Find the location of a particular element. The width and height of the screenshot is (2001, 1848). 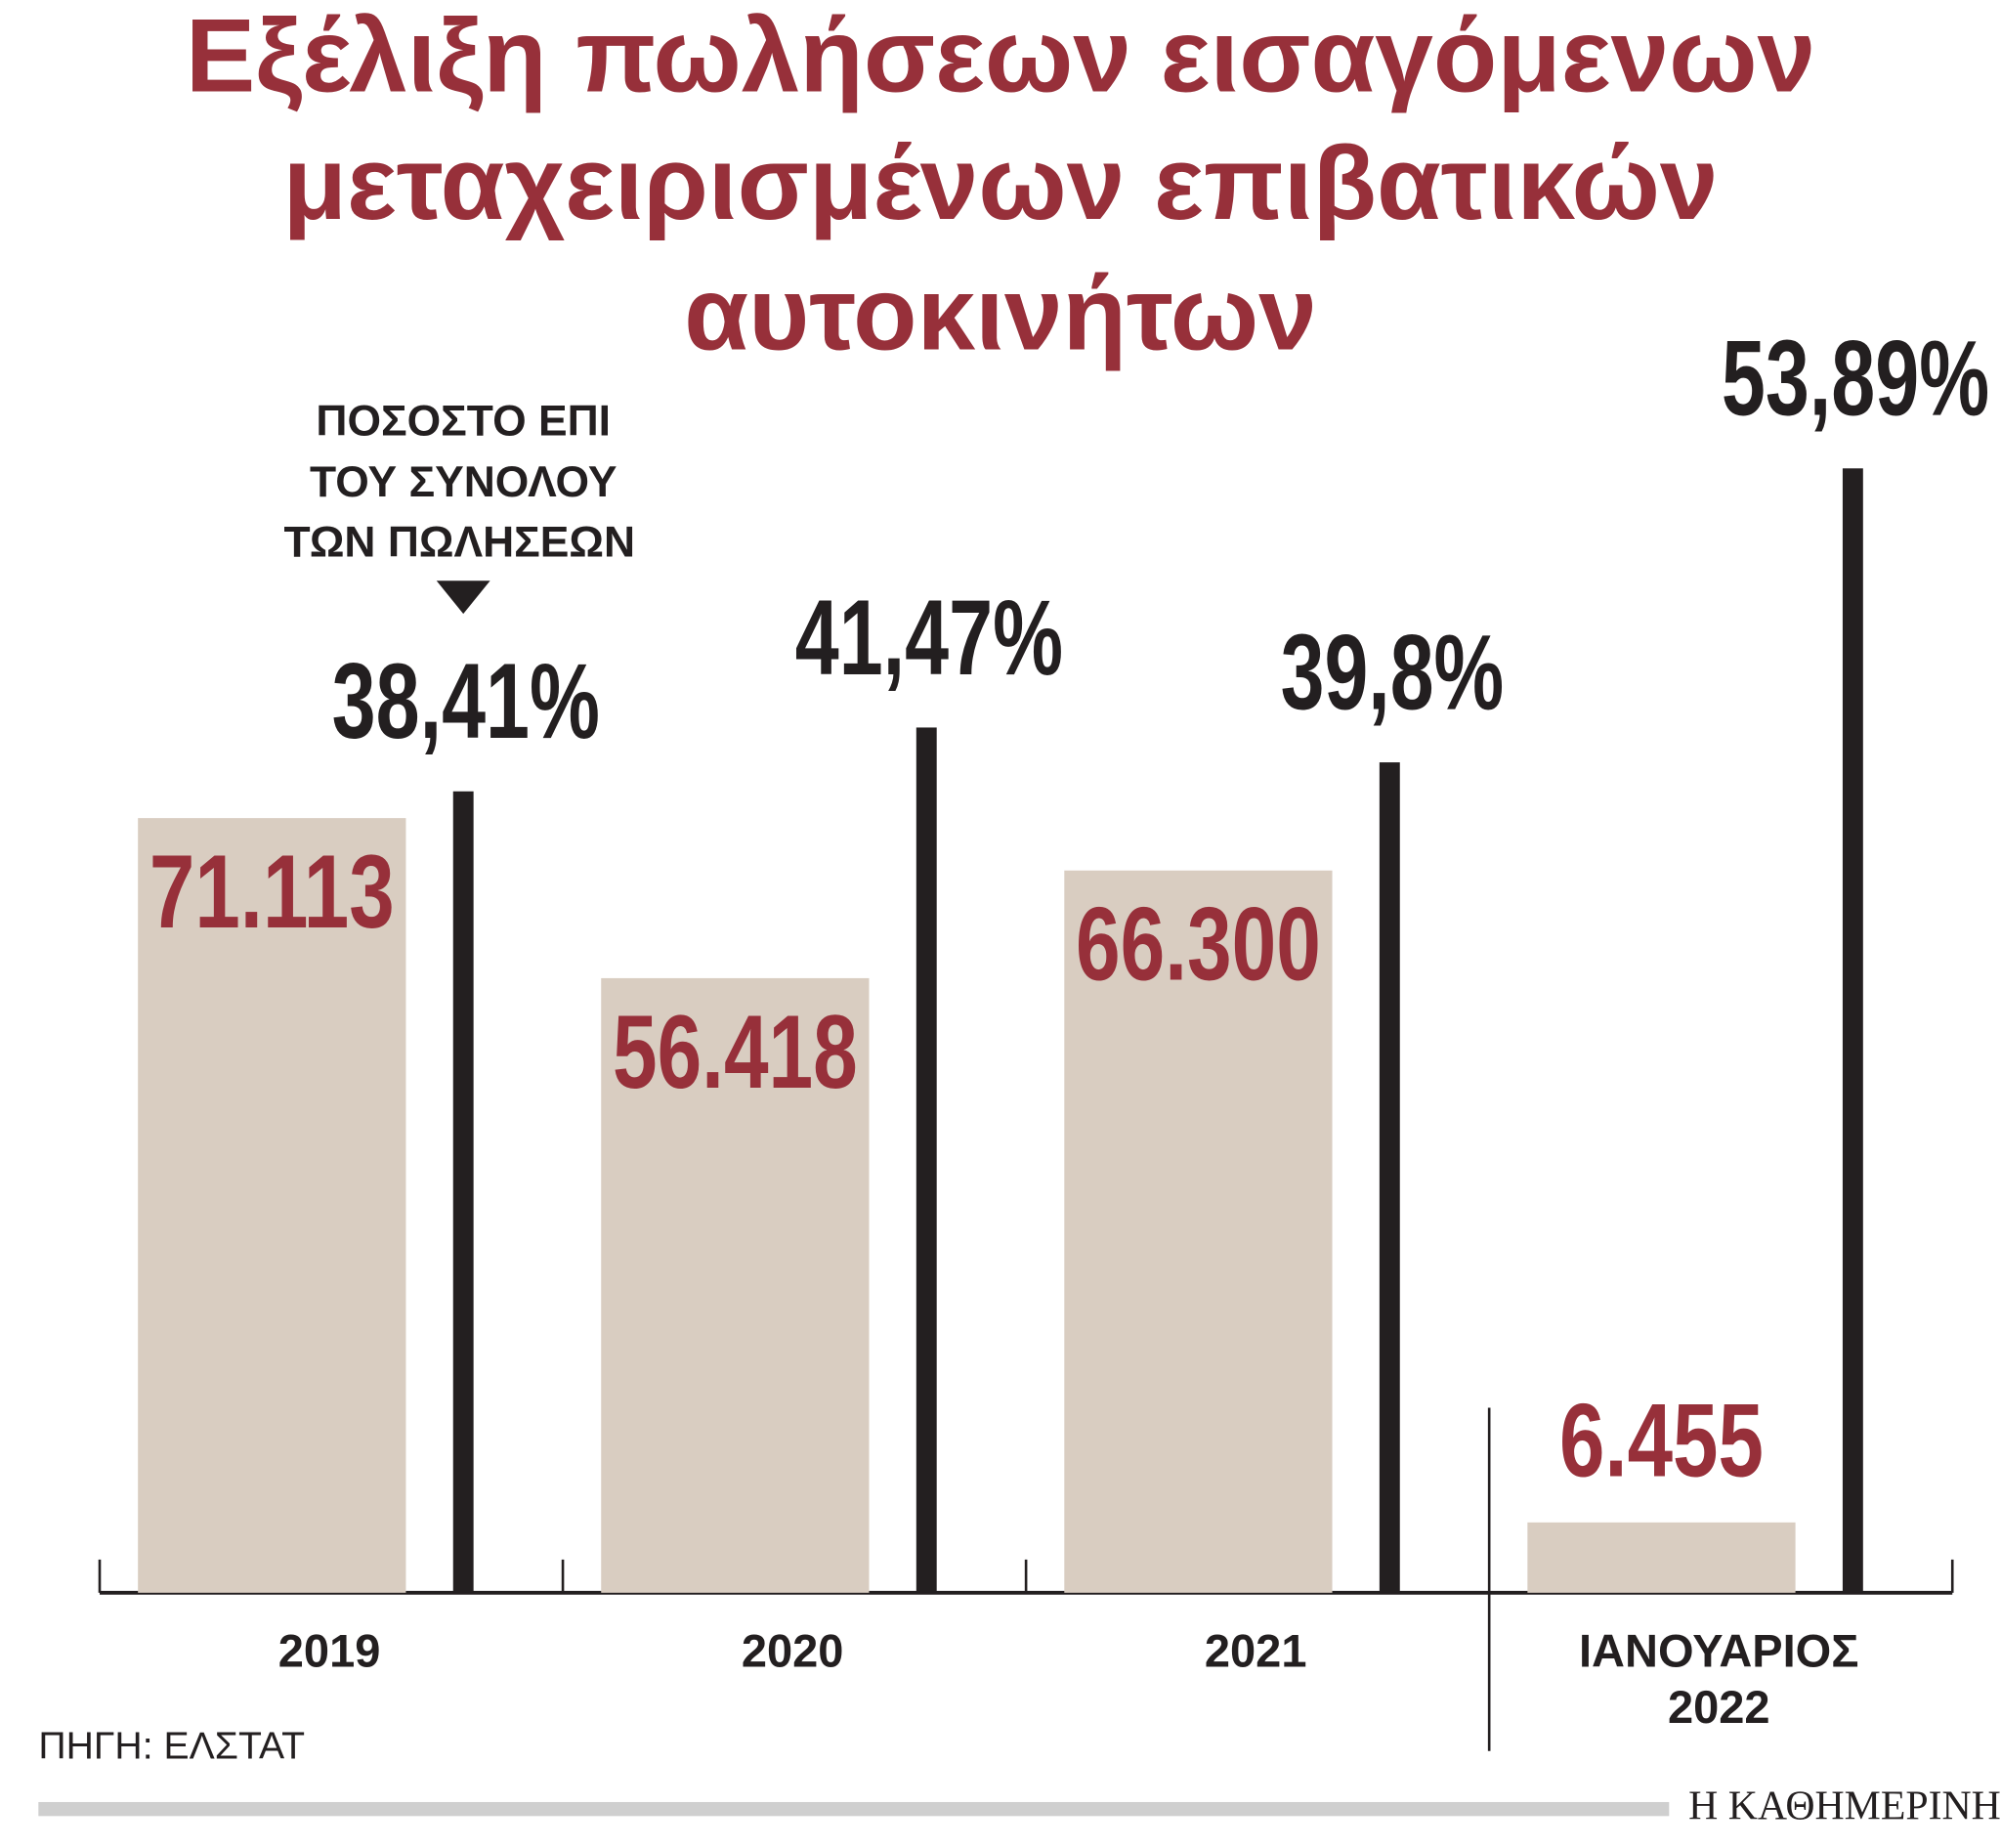

axis-ticks is located at coordinates (1026, 1576).